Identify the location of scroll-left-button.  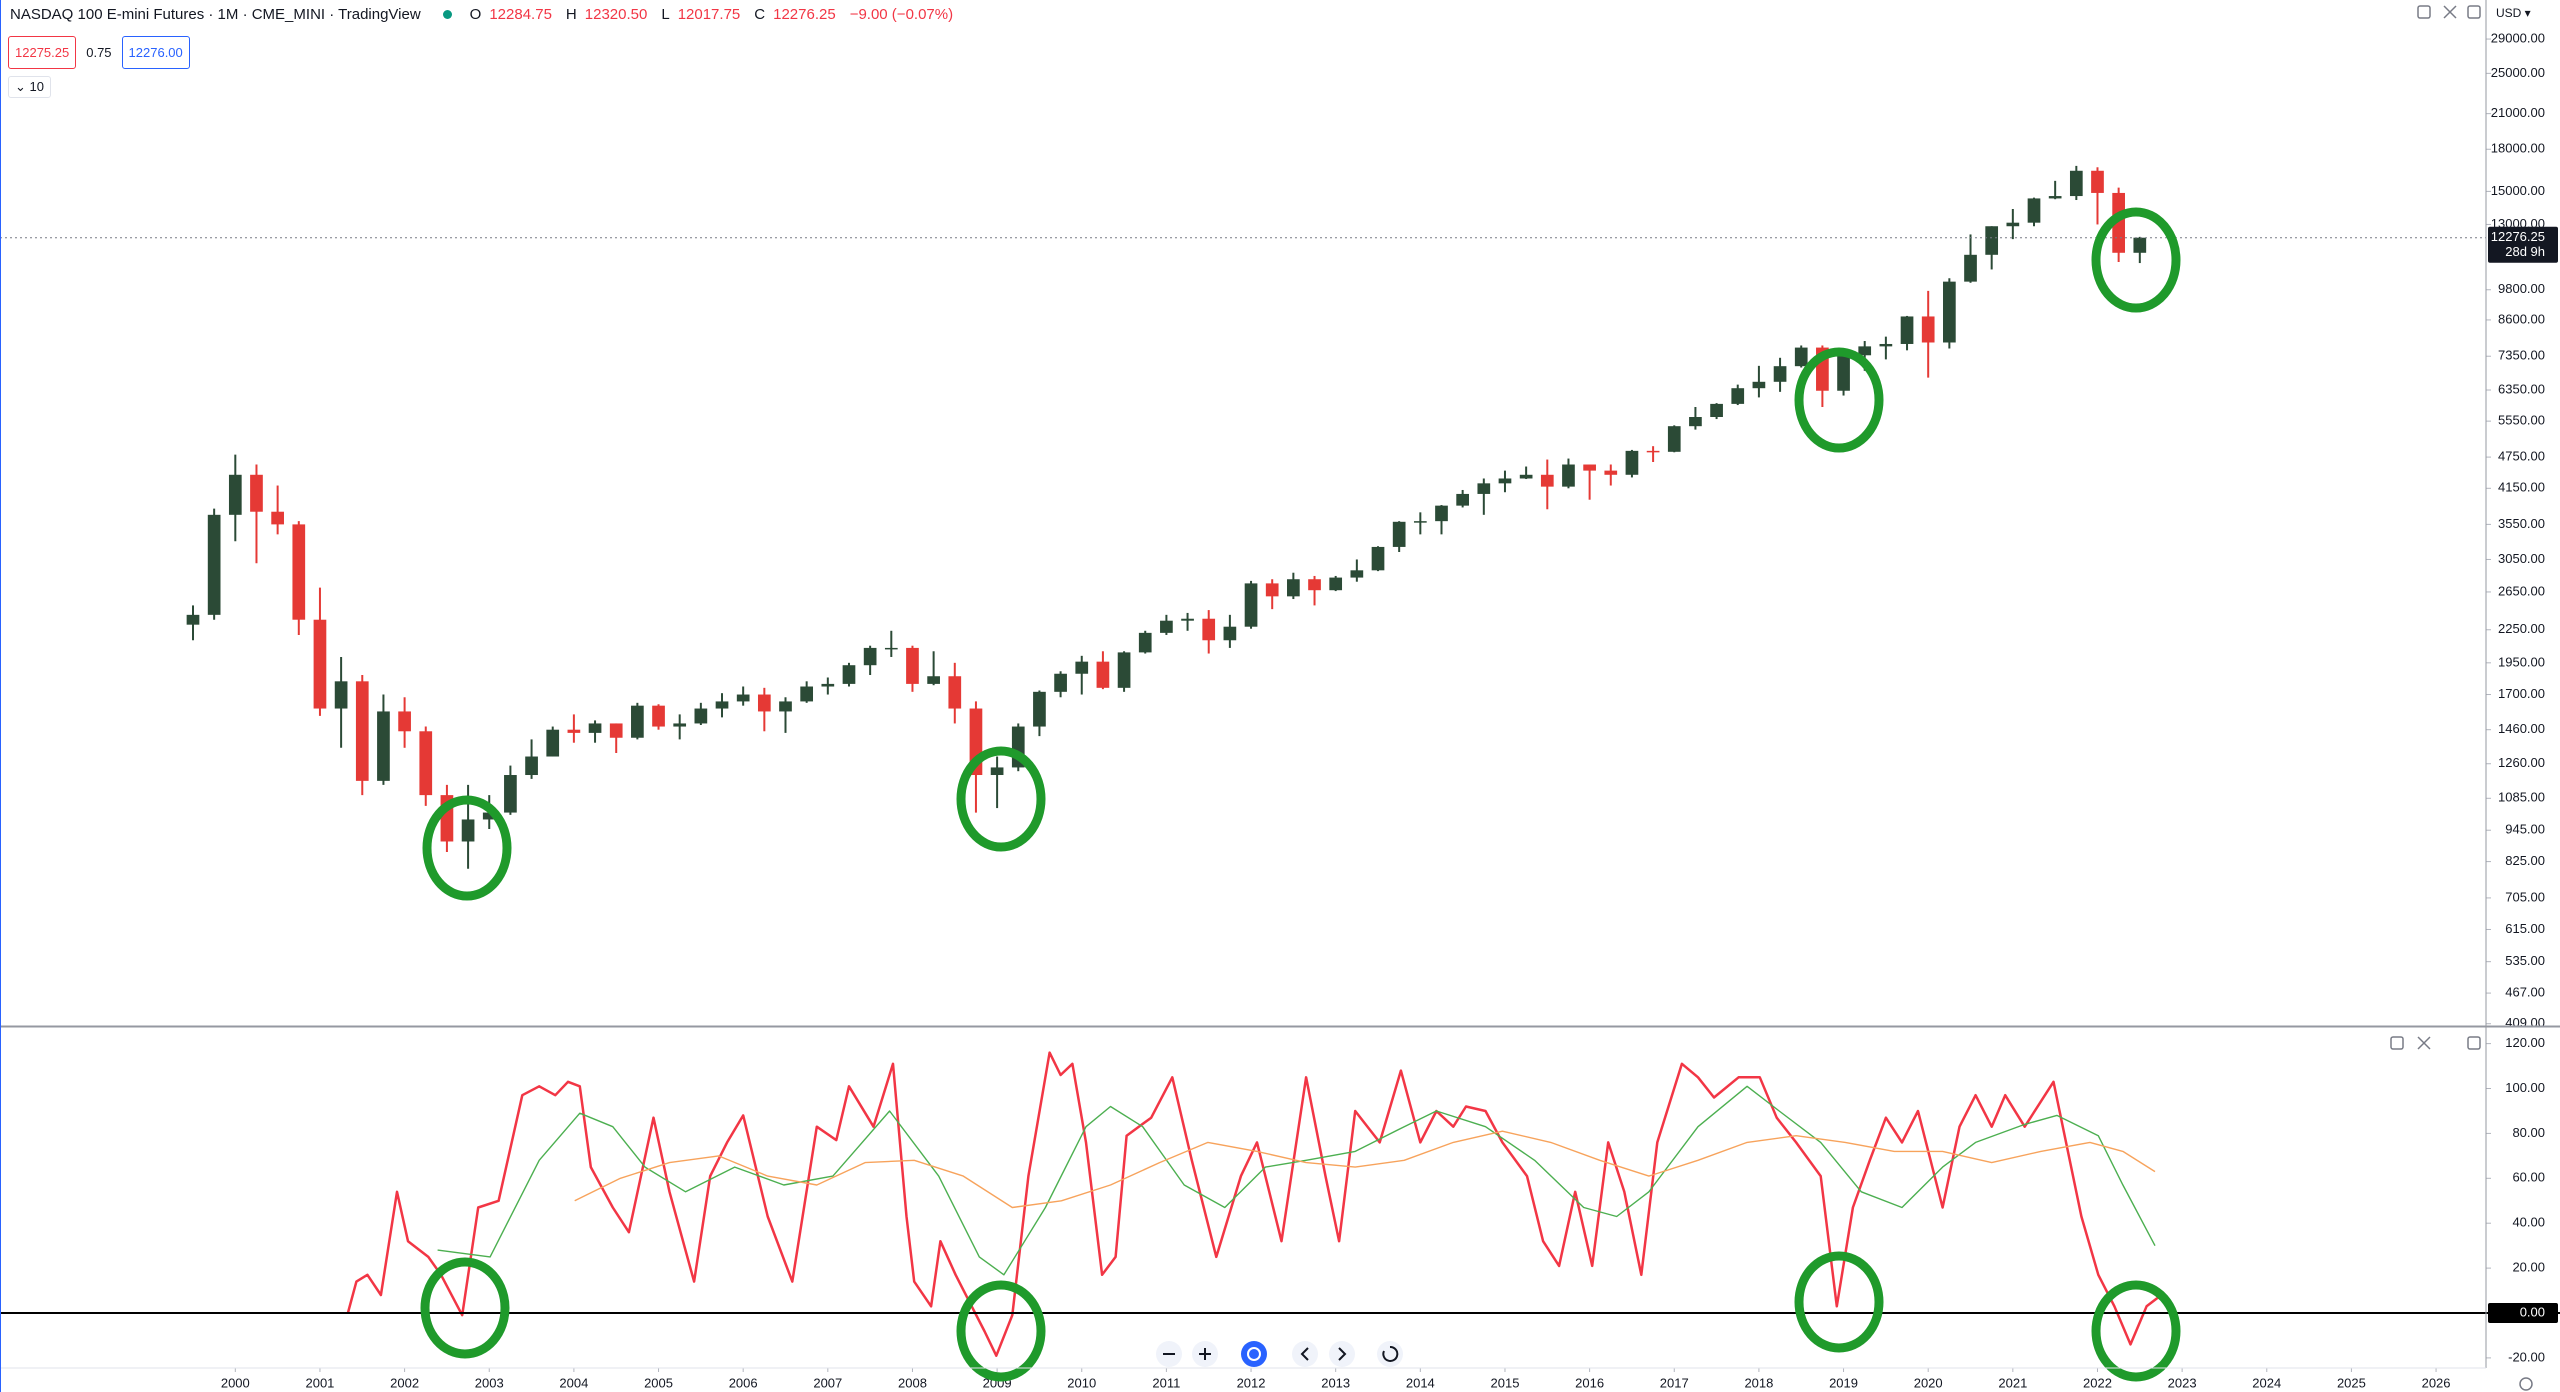
(1305, 1354).